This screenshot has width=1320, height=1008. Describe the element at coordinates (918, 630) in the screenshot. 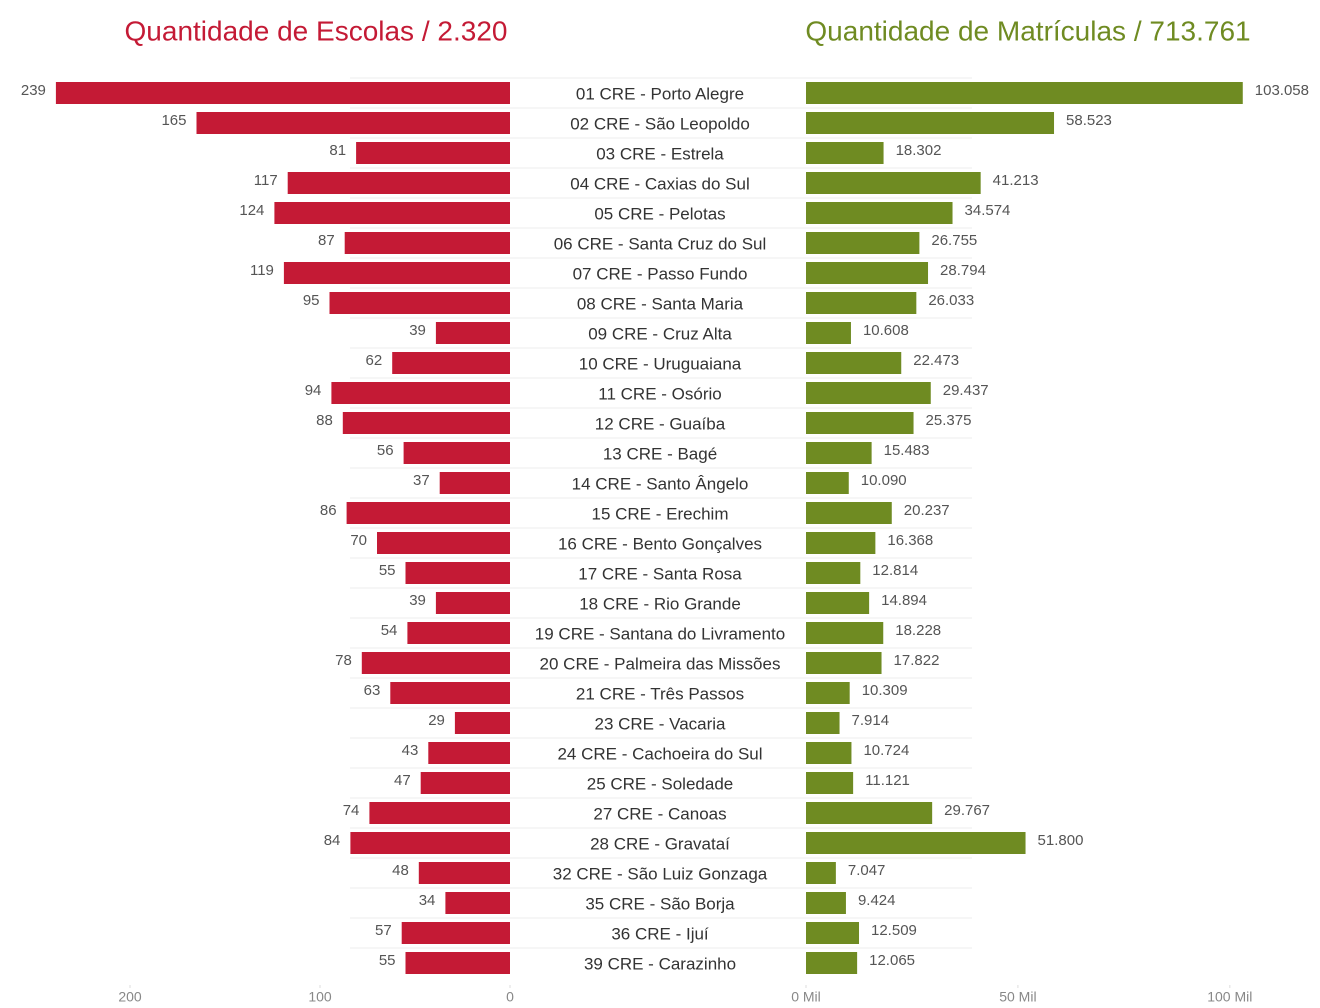

I see `value-label: 18.228` at that location.